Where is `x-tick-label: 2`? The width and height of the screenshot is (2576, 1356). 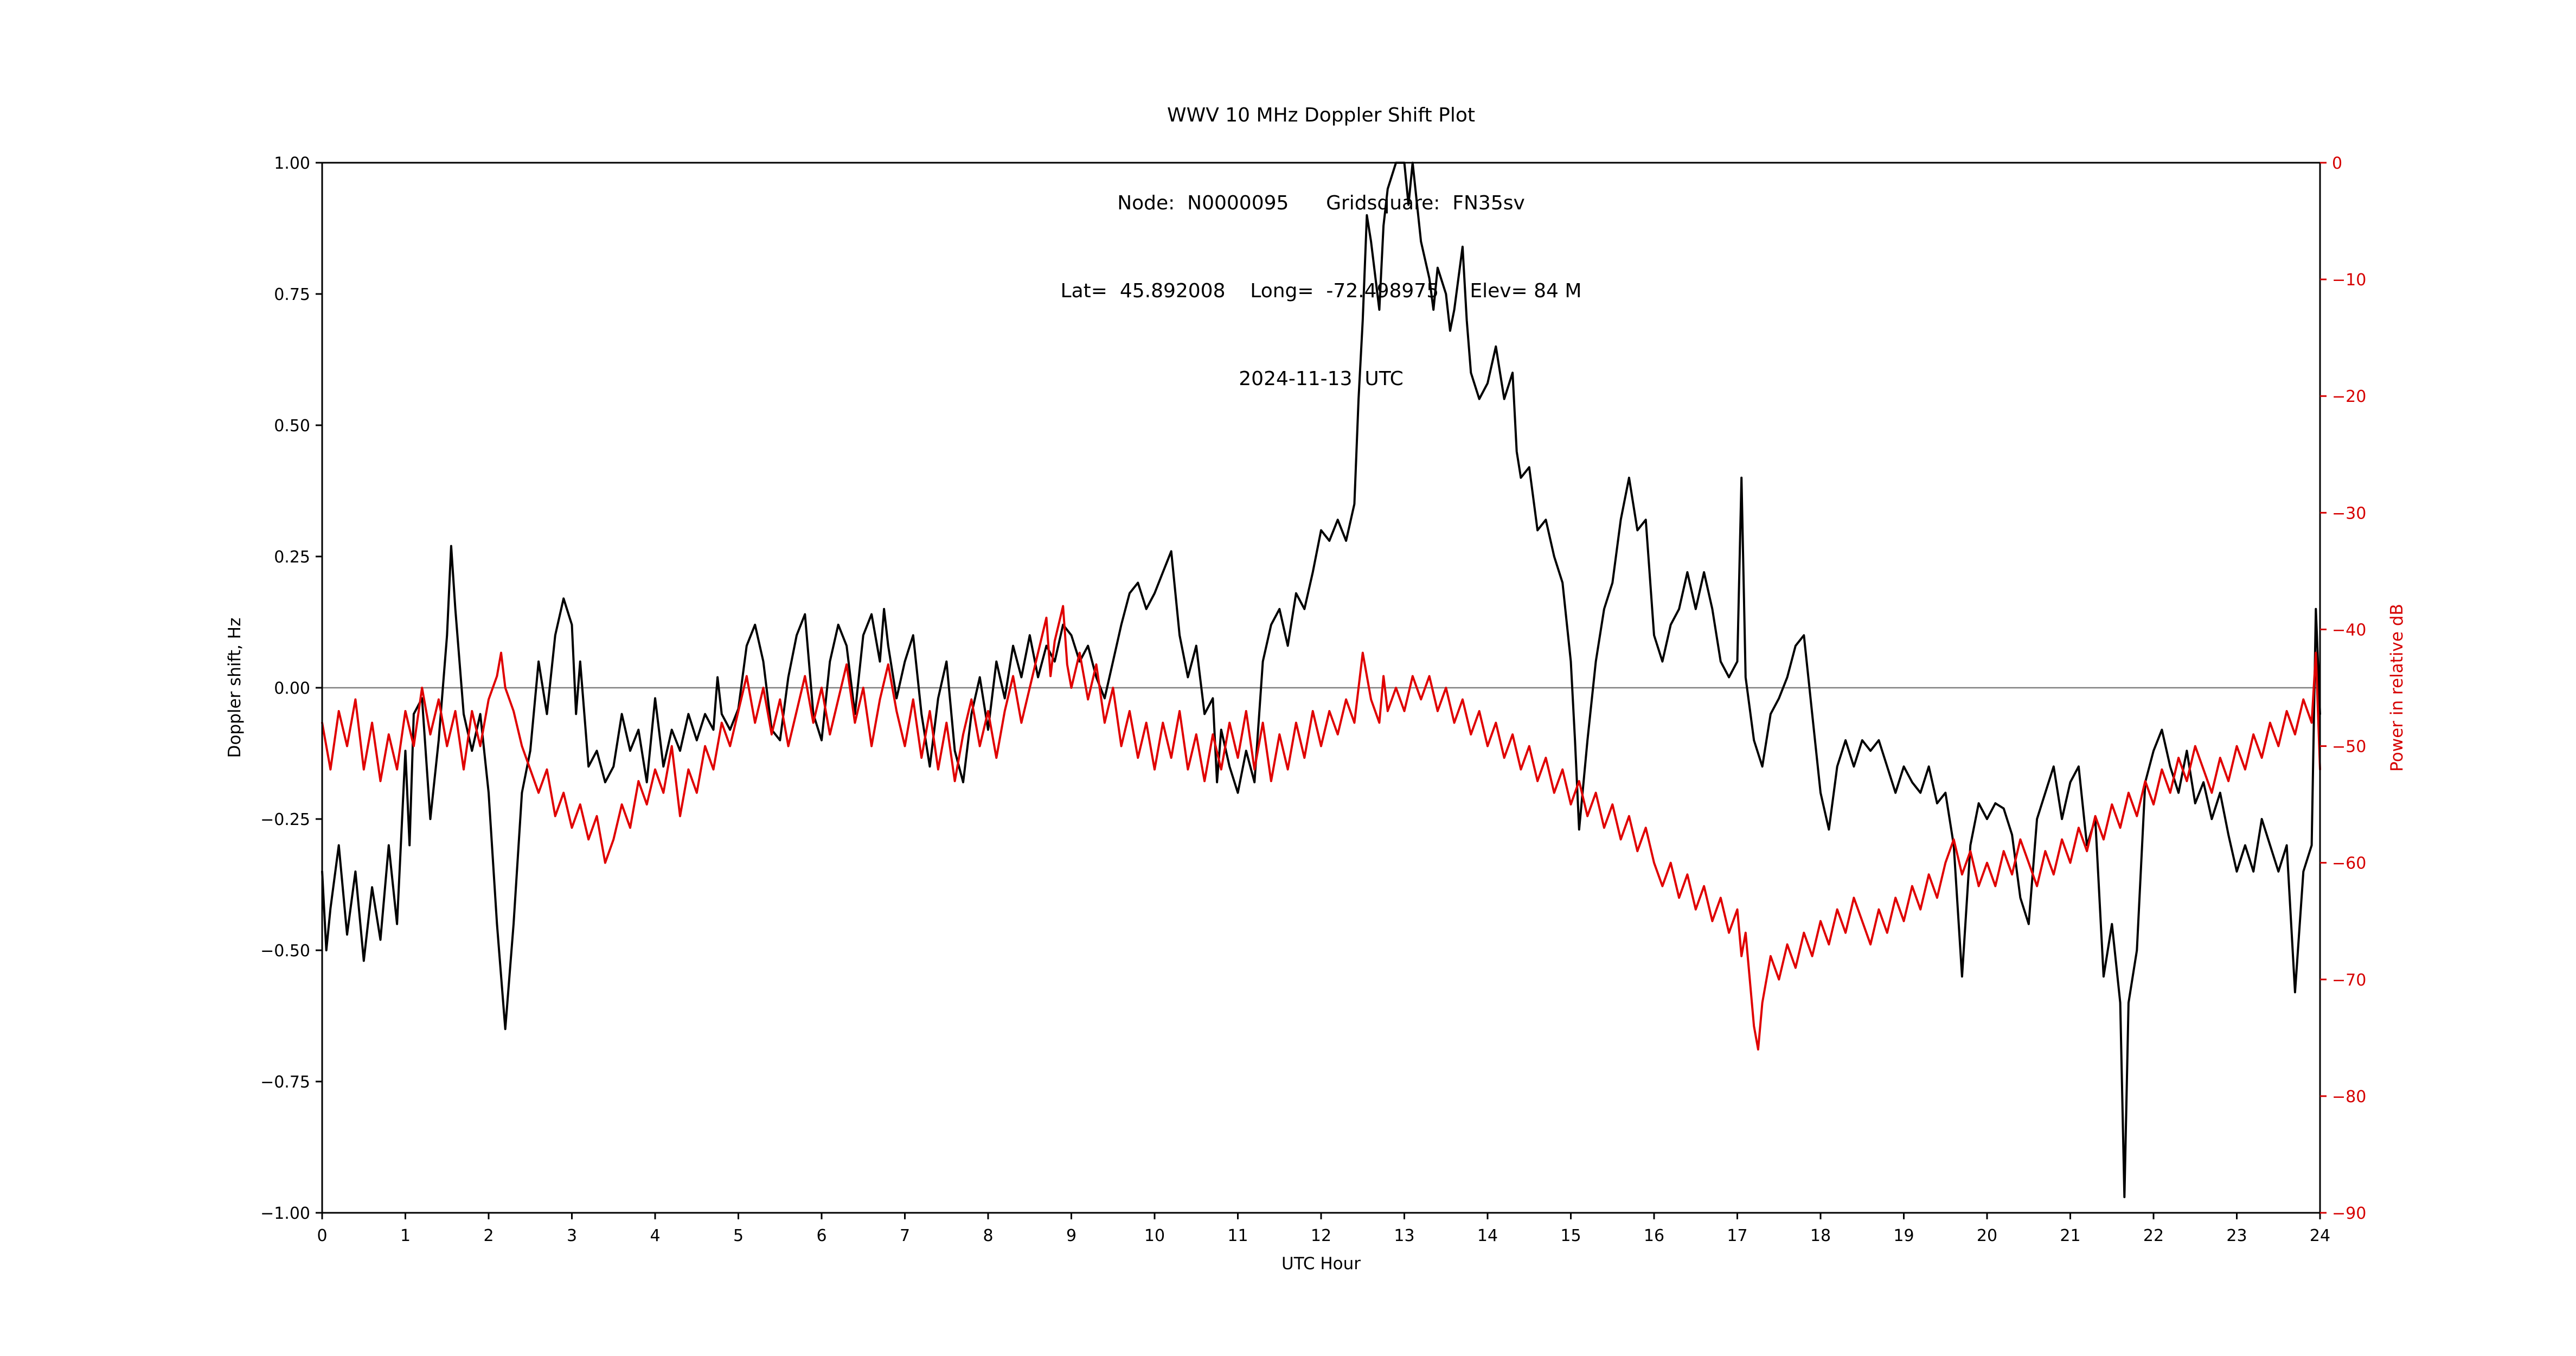 x-tick-label: 2 is located at coordinates (488, 1235).